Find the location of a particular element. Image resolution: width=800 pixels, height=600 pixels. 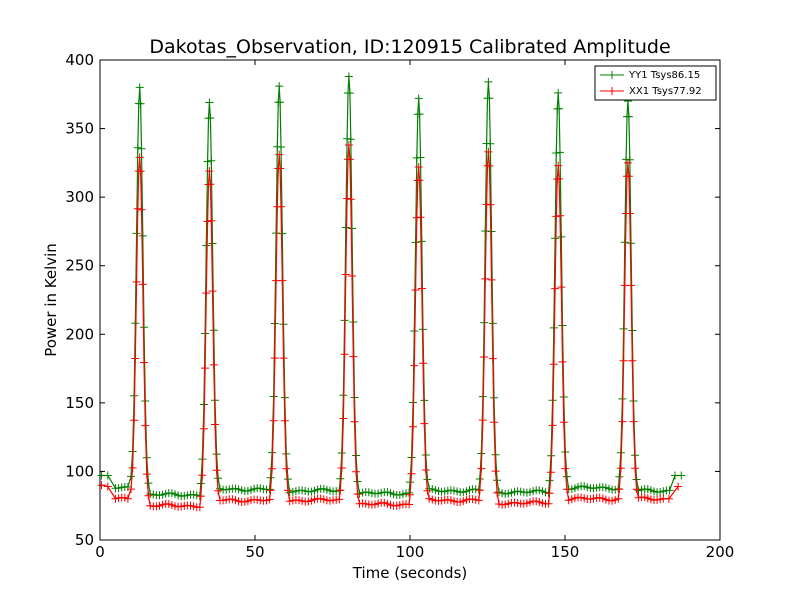

legend-marker-yy1 is located at coordinates (612, 75).